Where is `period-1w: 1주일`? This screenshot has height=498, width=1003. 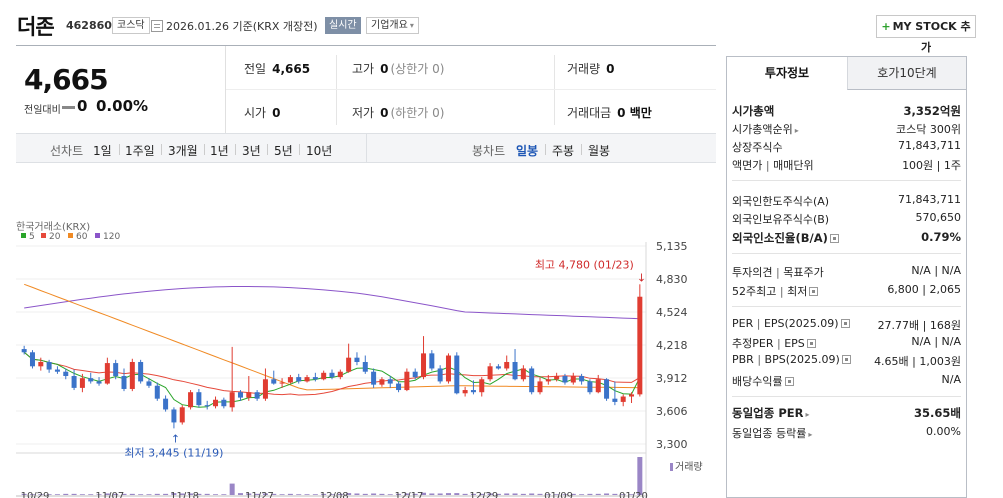 period-1w: 1주일 is located at coordinates (140, 151).